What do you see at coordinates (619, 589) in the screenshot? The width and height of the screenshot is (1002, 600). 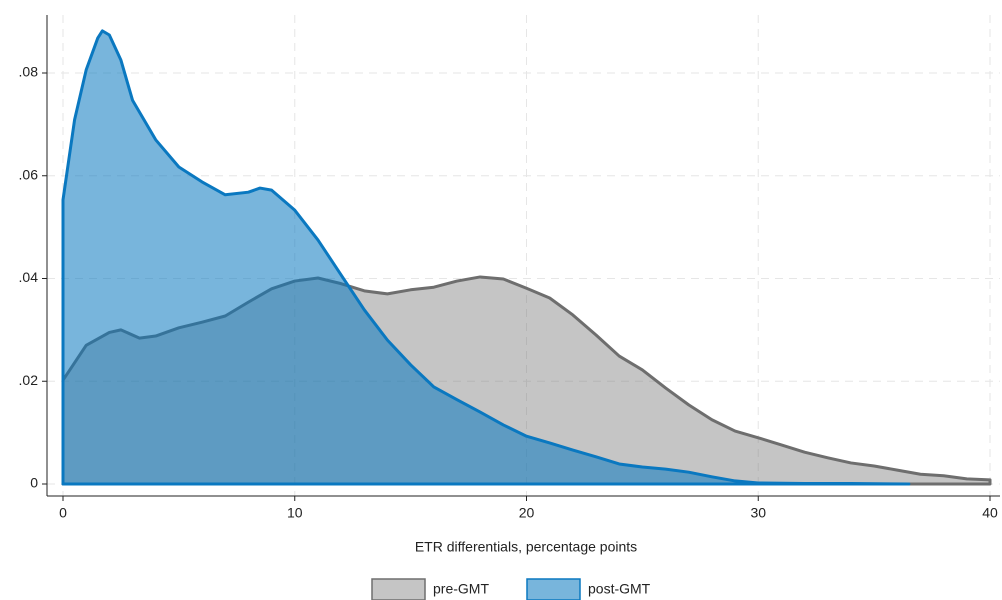 I see `legend-label: post-GMT` at bounding box center [619, 589].